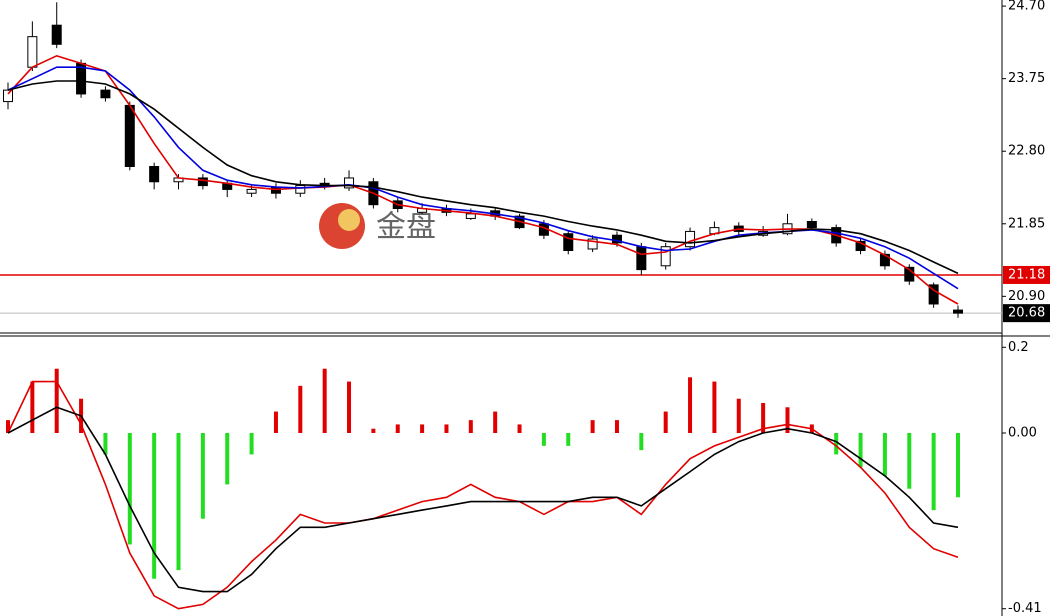 This screenshot has height=616, width=1050. I want to click on y-tick-label: 20.90, so click(1026, 296).